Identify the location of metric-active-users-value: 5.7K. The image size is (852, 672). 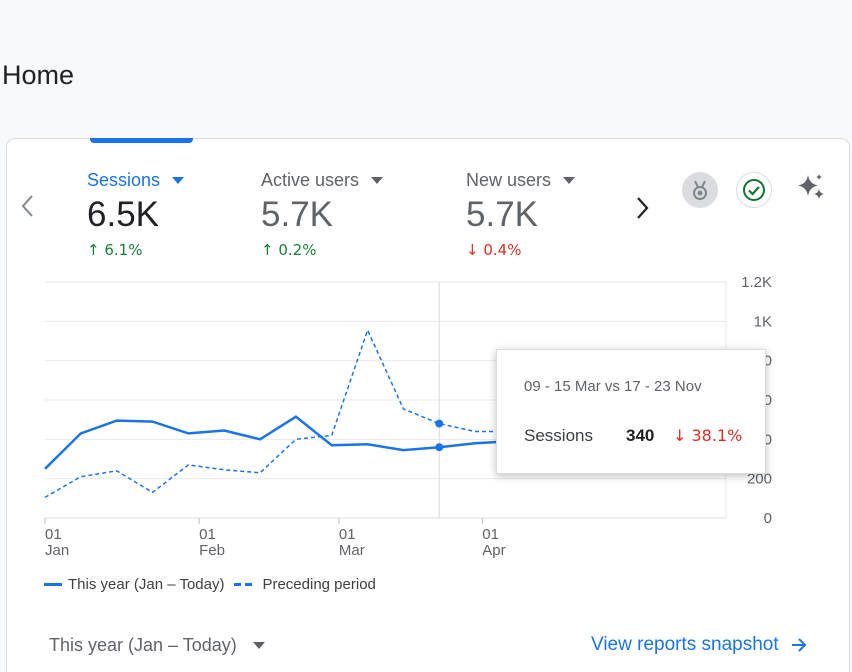
(297, 214).